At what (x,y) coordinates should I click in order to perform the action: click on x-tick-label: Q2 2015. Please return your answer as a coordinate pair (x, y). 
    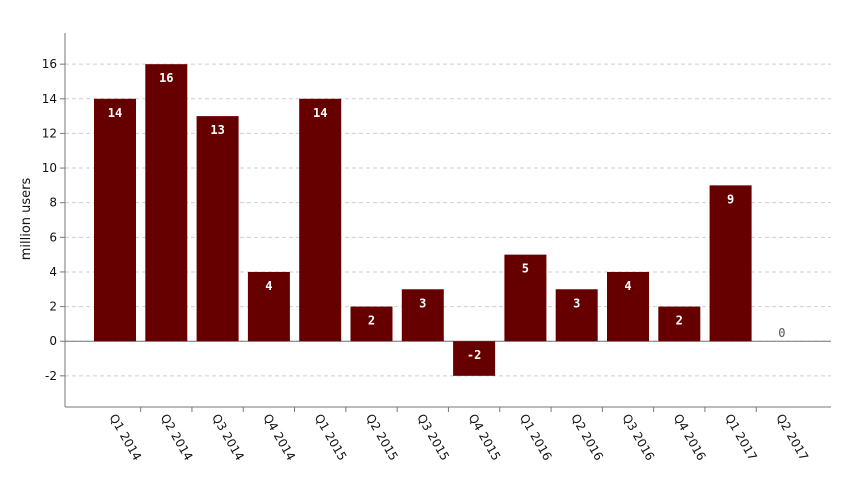
    Looking at the image, I should click on (382, 438).